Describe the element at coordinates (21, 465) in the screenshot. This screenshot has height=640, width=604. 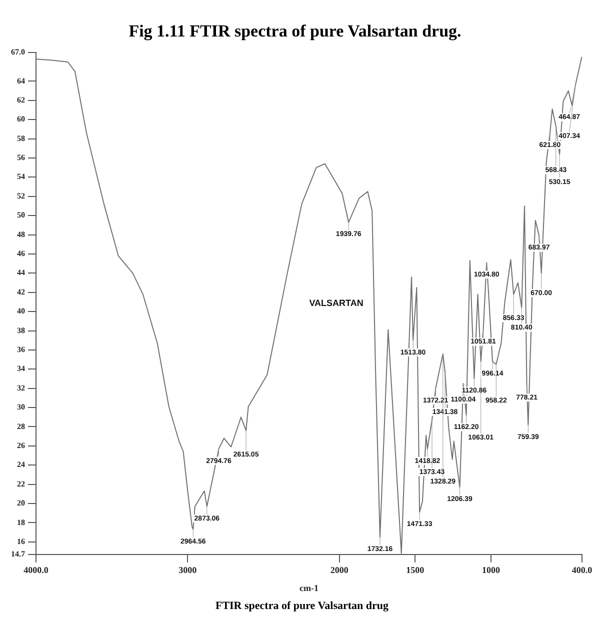
I see `y-tick-label: 24` at that location.